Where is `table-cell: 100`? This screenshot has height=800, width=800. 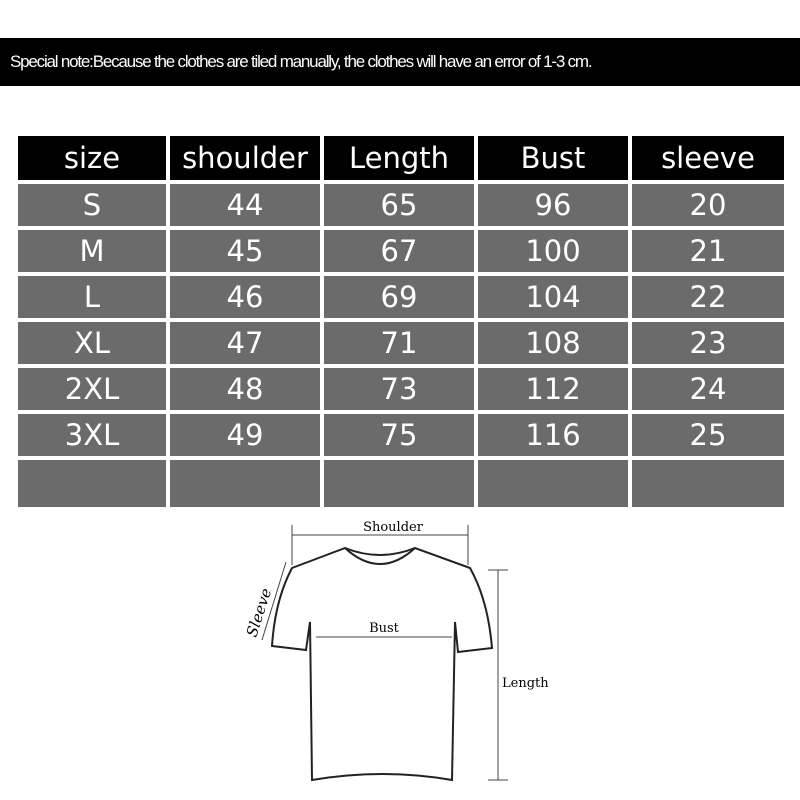
table-cell: 100 is located at coordinates (553, 251).